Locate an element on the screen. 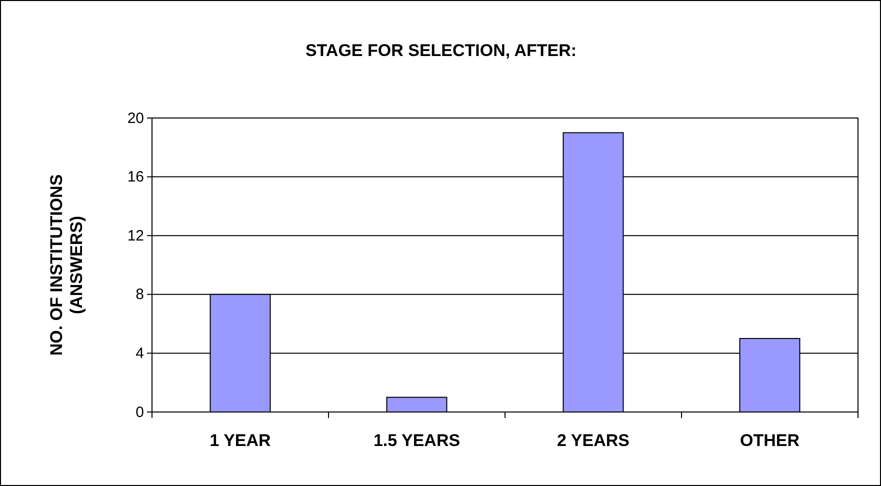 The height and width of the screenshot is (486, 881). x-tick-label: 1 YEAR is located at coordinates (240, 440).